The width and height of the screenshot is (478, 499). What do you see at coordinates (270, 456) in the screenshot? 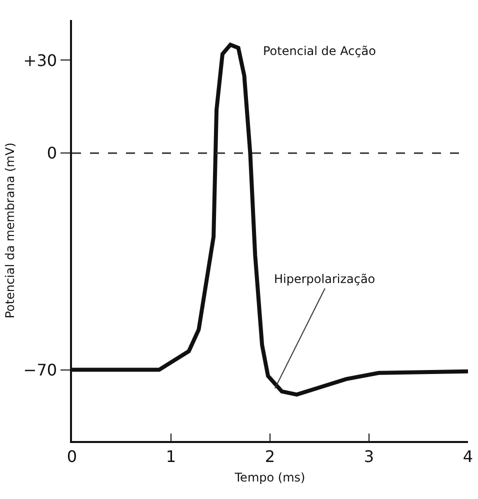
I see `x-tick-label: 2` at bounding box center [270, 456].